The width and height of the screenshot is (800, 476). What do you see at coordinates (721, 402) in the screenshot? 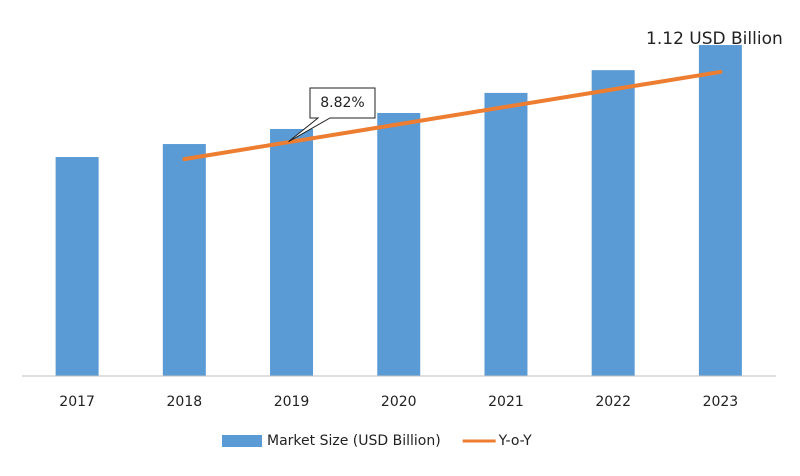
I see `x-tick-label: 2023` at bounding box center [721, 402].